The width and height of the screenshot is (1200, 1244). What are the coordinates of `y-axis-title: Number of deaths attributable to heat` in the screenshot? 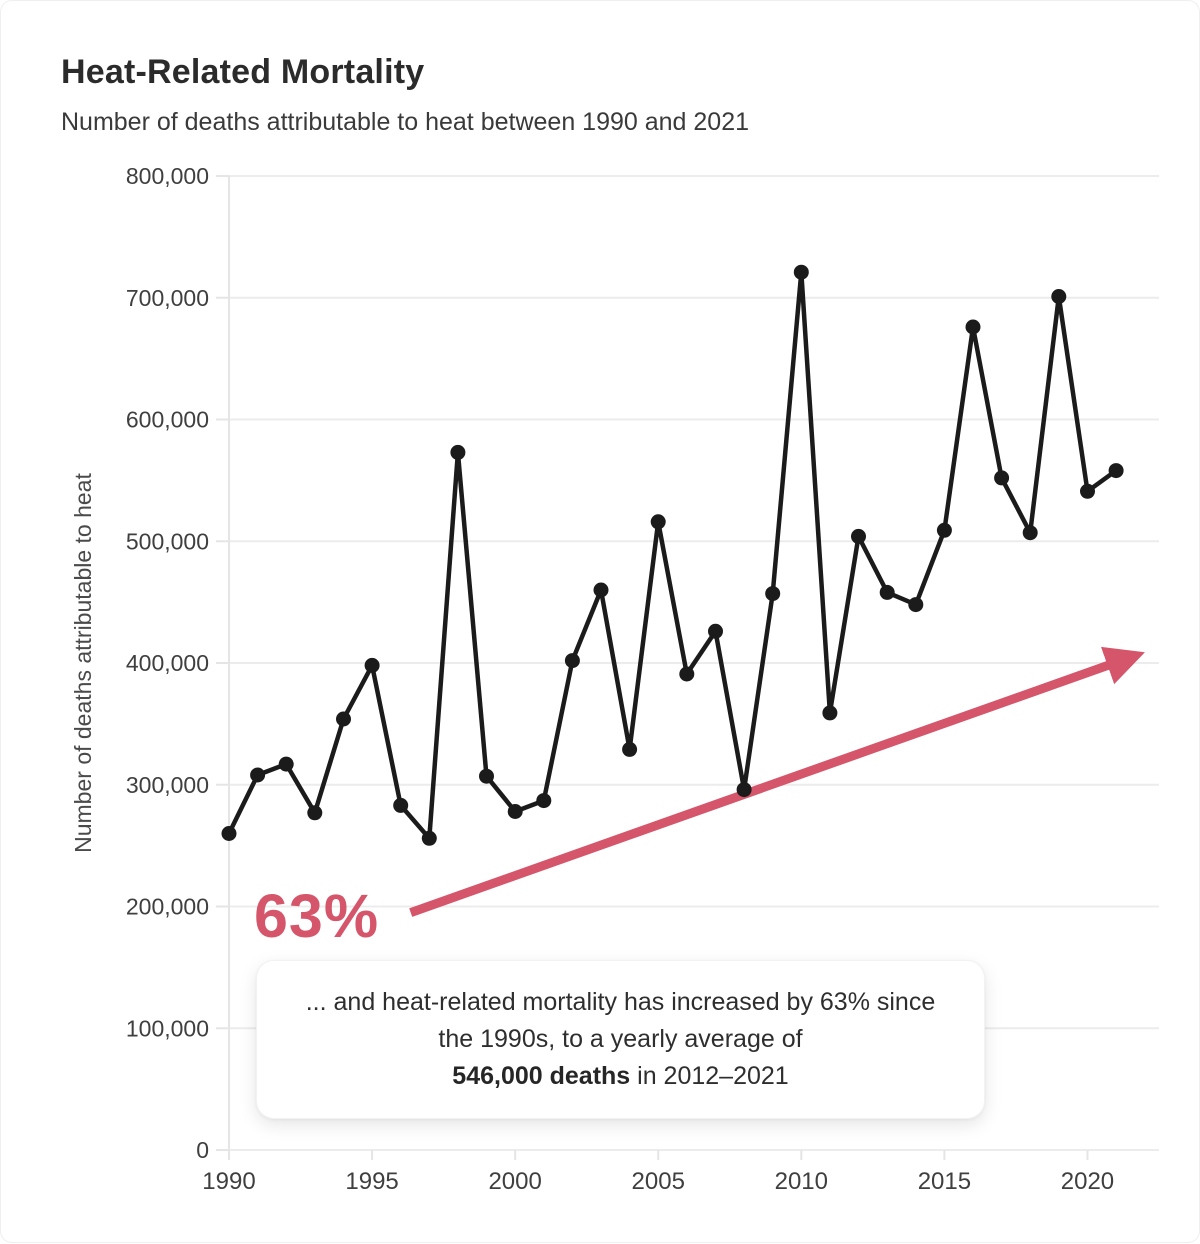 It's located at (83, 663).